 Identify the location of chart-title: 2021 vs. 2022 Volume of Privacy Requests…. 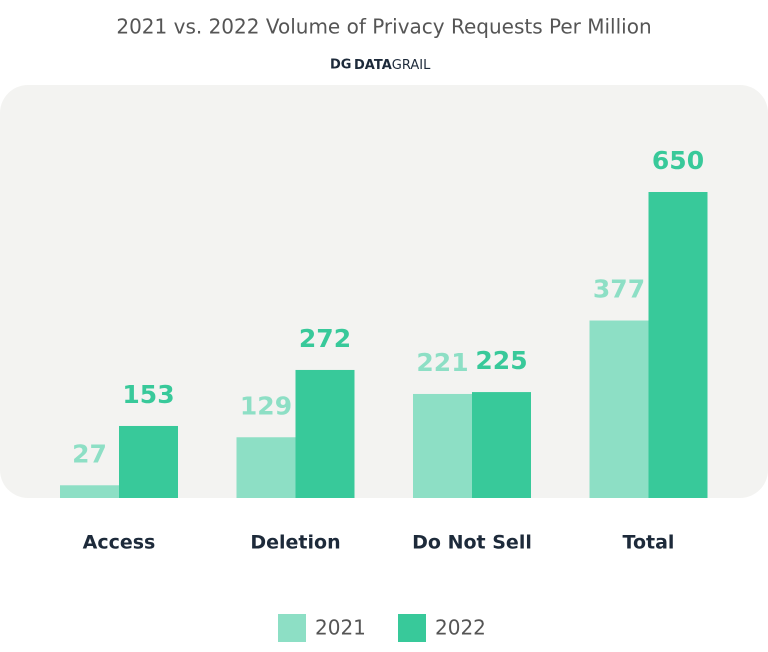
(383, 27).